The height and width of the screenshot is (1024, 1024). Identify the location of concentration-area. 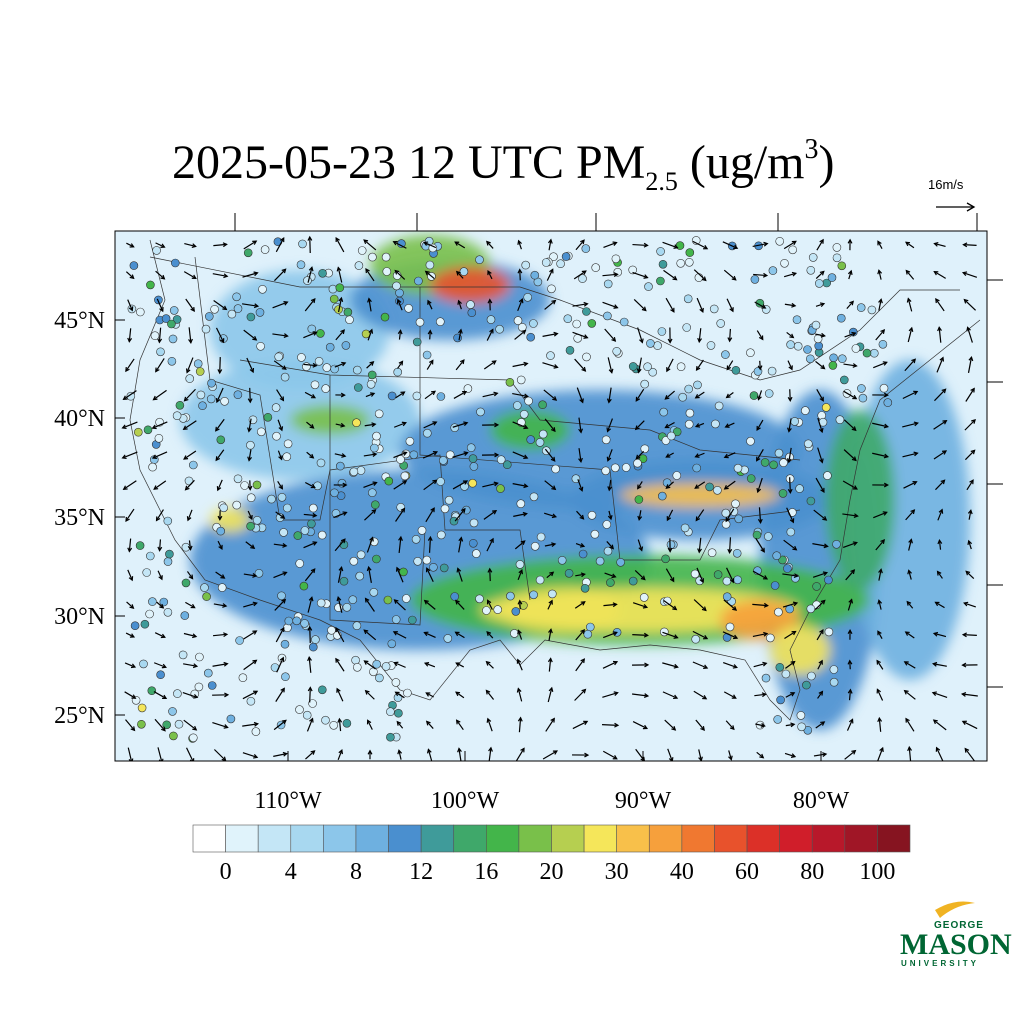
(470, 285).